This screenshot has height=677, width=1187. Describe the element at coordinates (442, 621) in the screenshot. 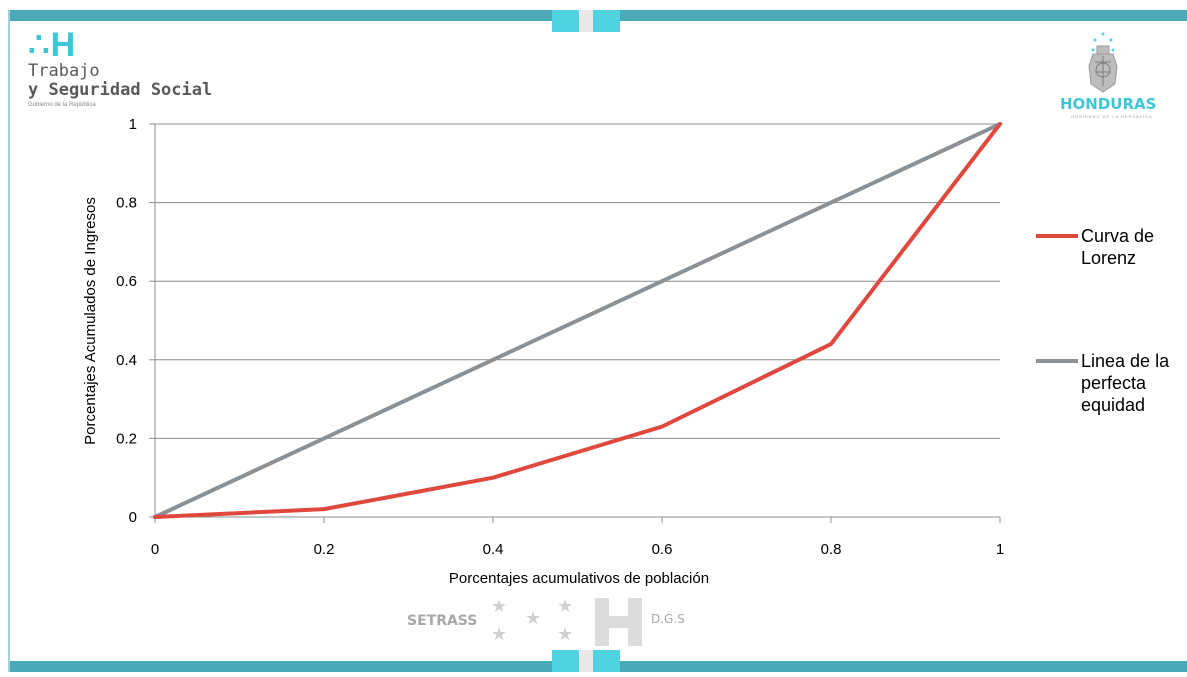

I see `setrass-label: SETRASS` at that location.